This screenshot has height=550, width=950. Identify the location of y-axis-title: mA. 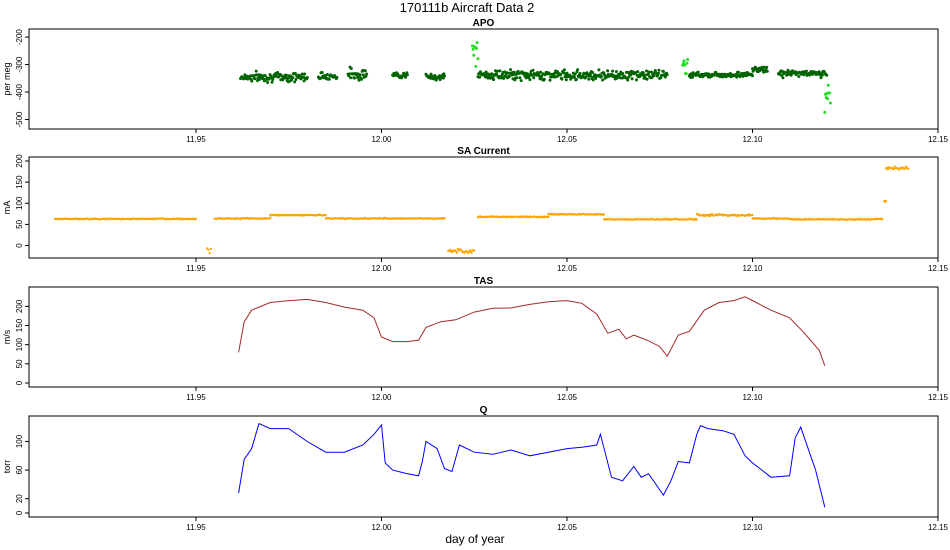
(7, 208).